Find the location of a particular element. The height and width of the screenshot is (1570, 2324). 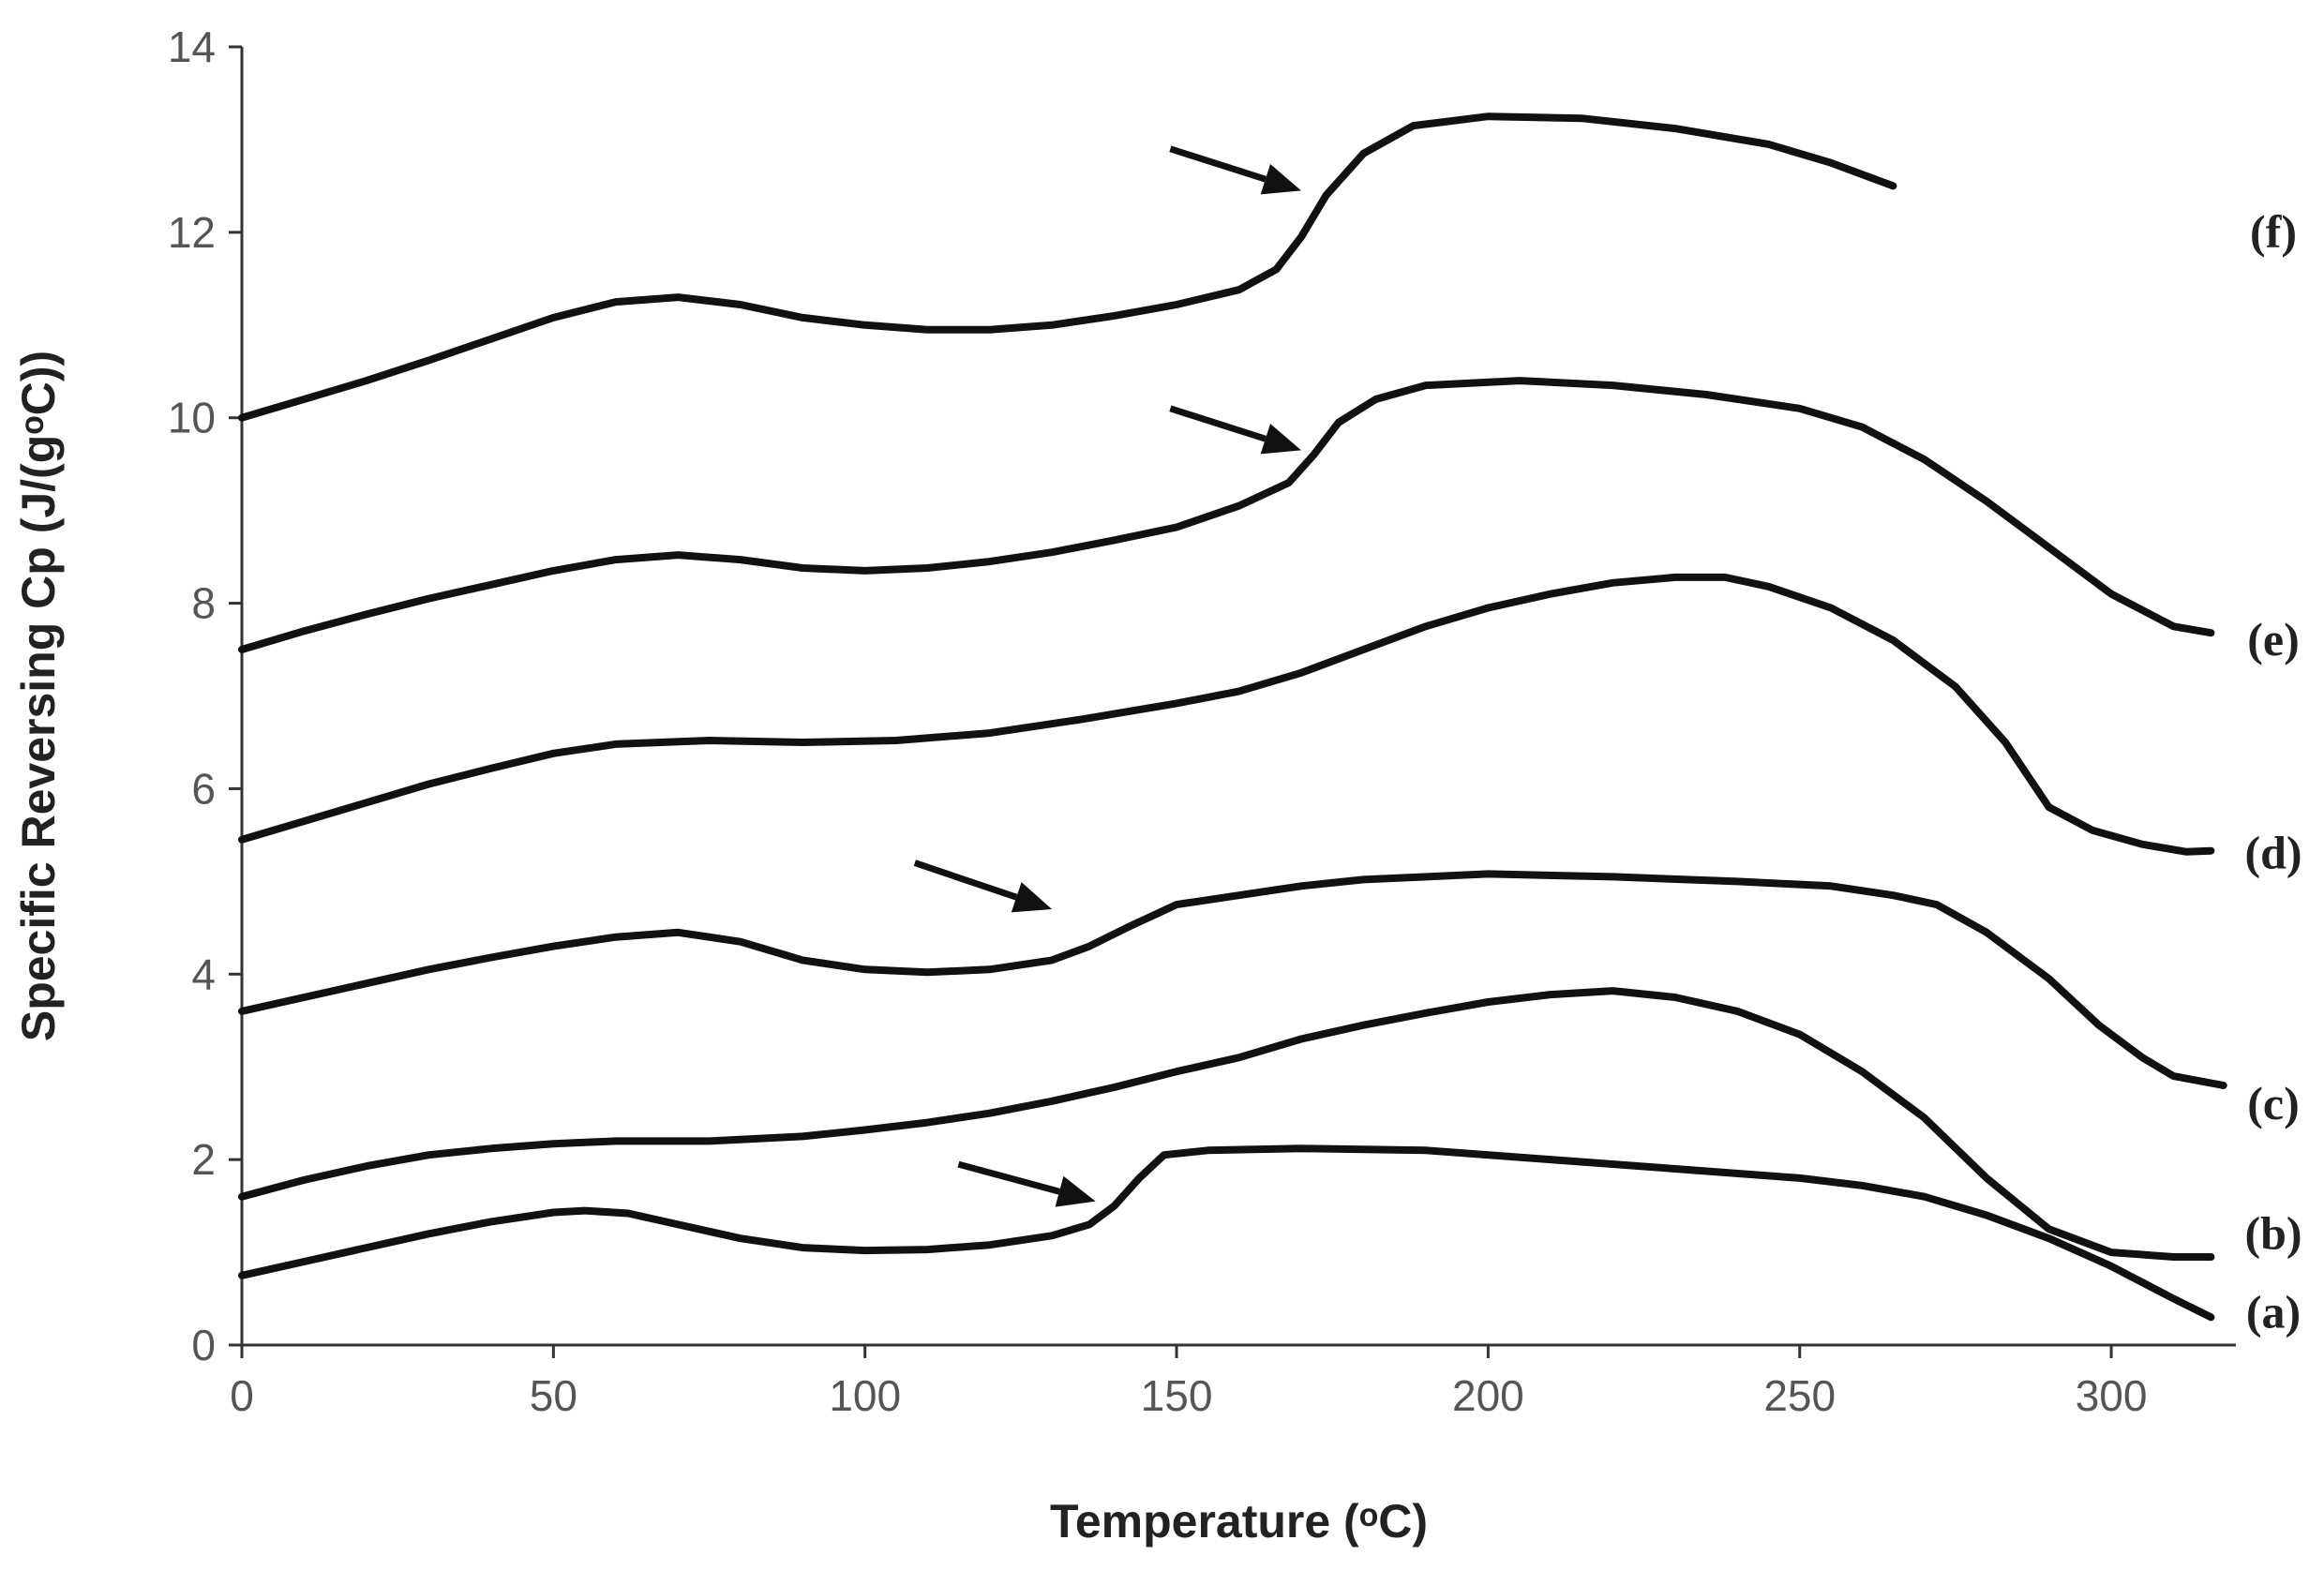

x-axis-title: Temperature (ᵒC) is located at coordinates (1239, 1522).